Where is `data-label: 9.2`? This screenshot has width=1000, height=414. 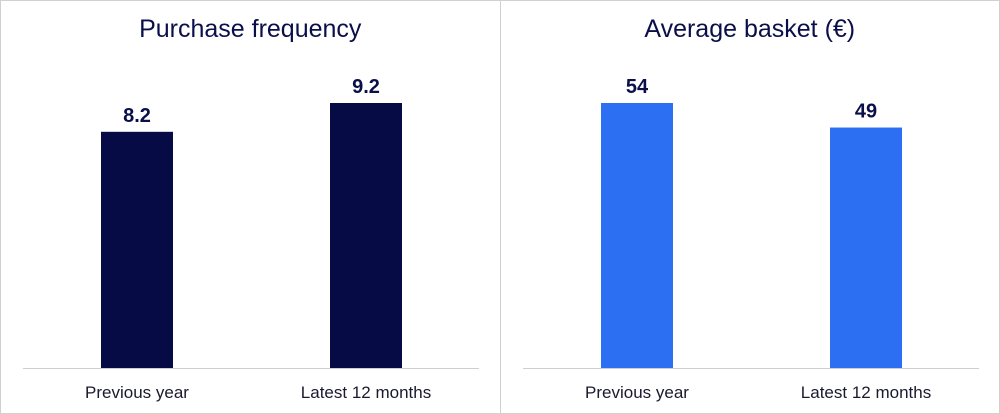
data-label: 9.2 is located at coordinates (366, 87).